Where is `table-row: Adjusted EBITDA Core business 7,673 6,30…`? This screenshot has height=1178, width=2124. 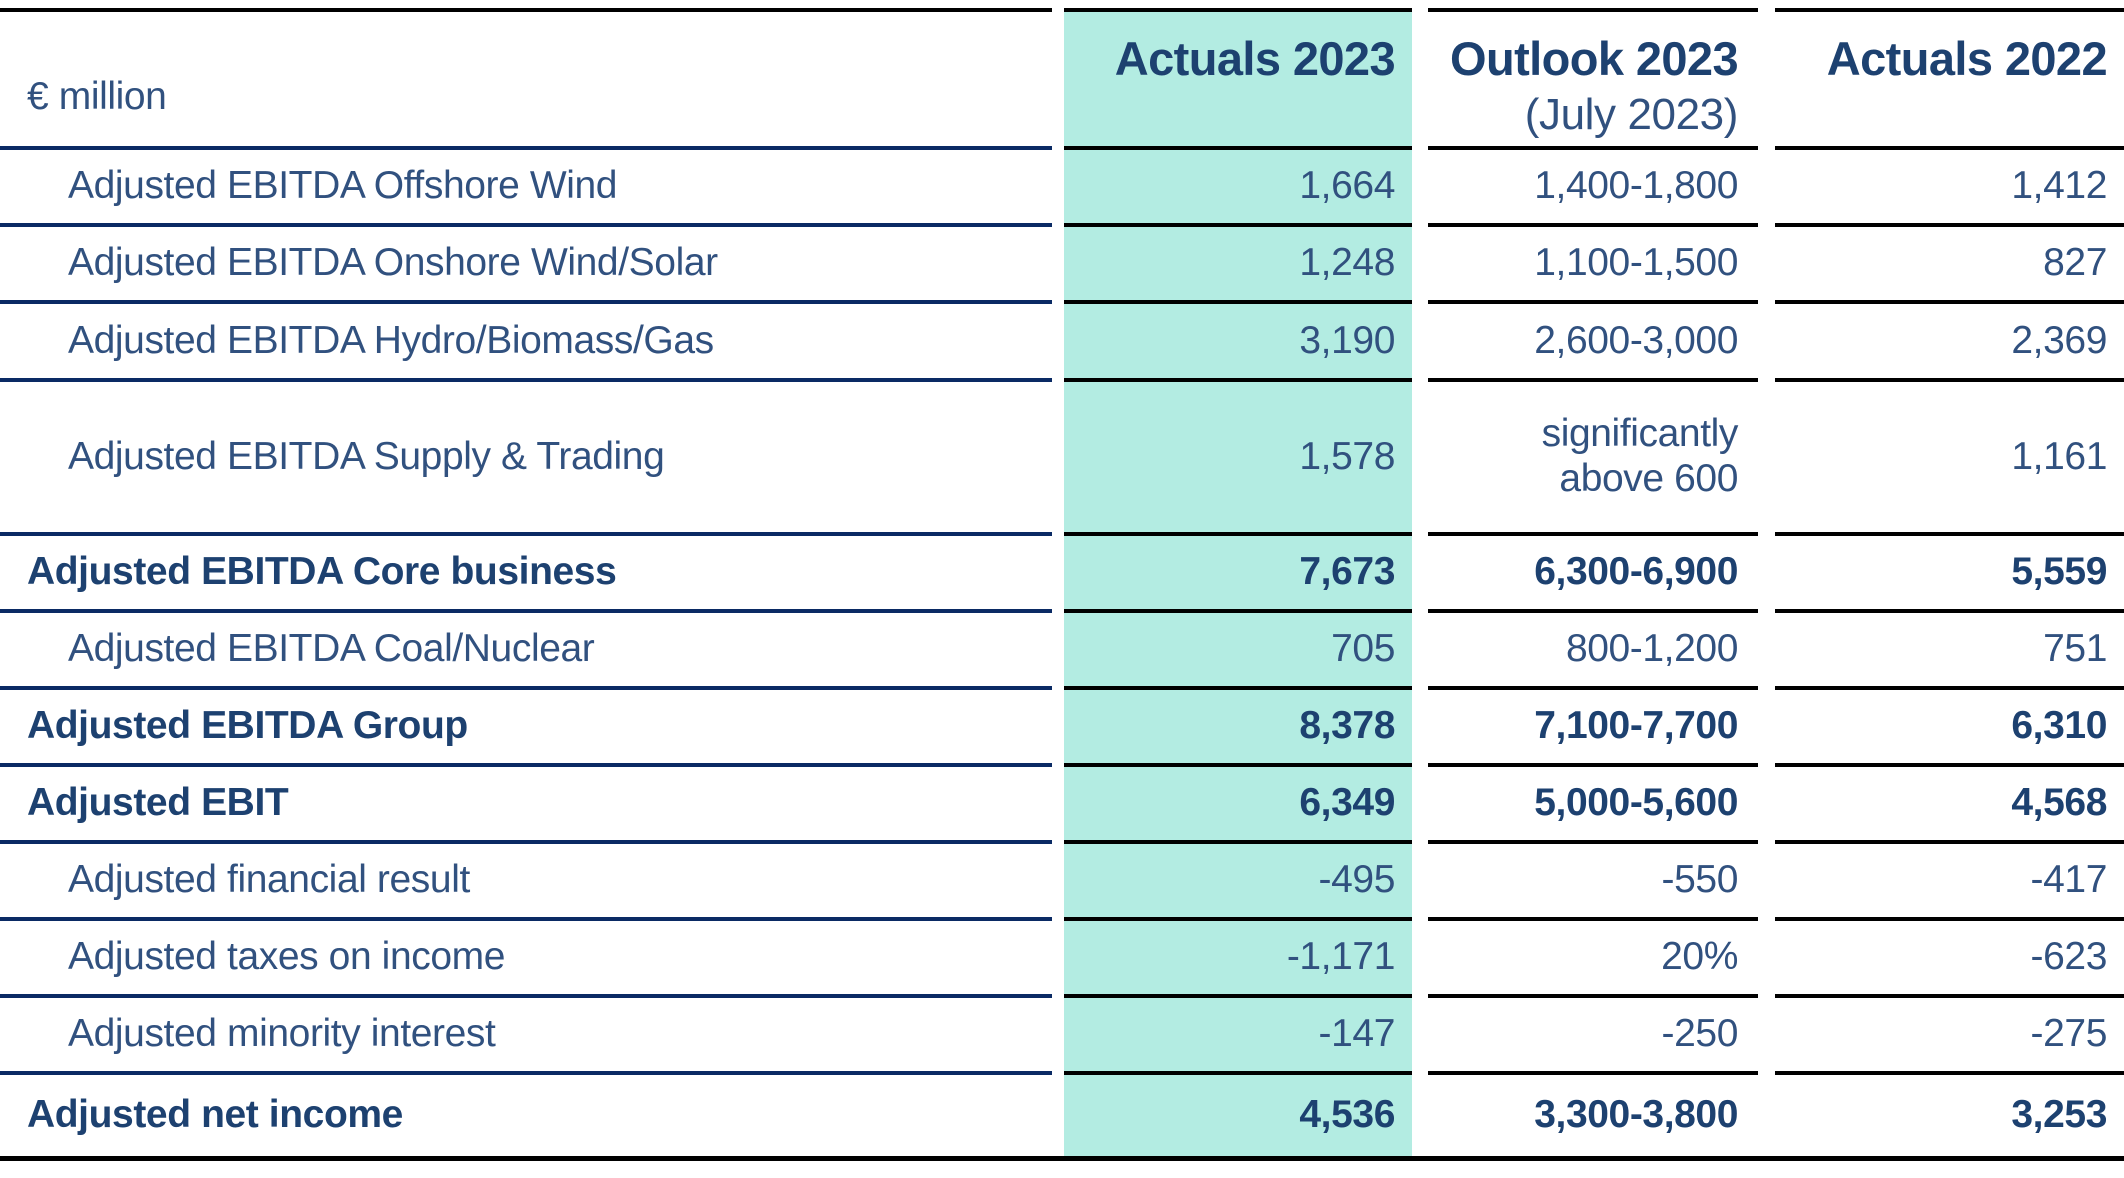 table-row: Adjusted EBITDA Core business 7,673 6,30… is located at coordinates (1062, 574).